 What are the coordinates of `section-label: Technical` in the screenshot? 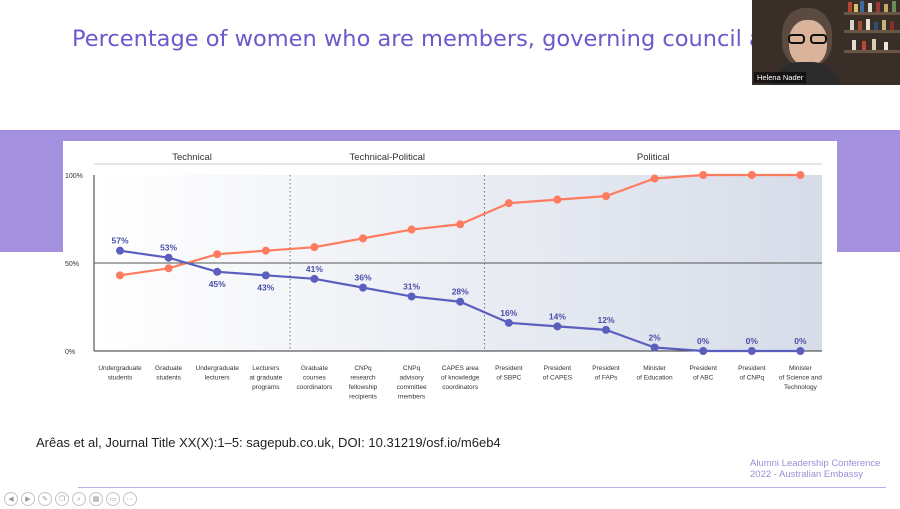 It's located at (192, 157).